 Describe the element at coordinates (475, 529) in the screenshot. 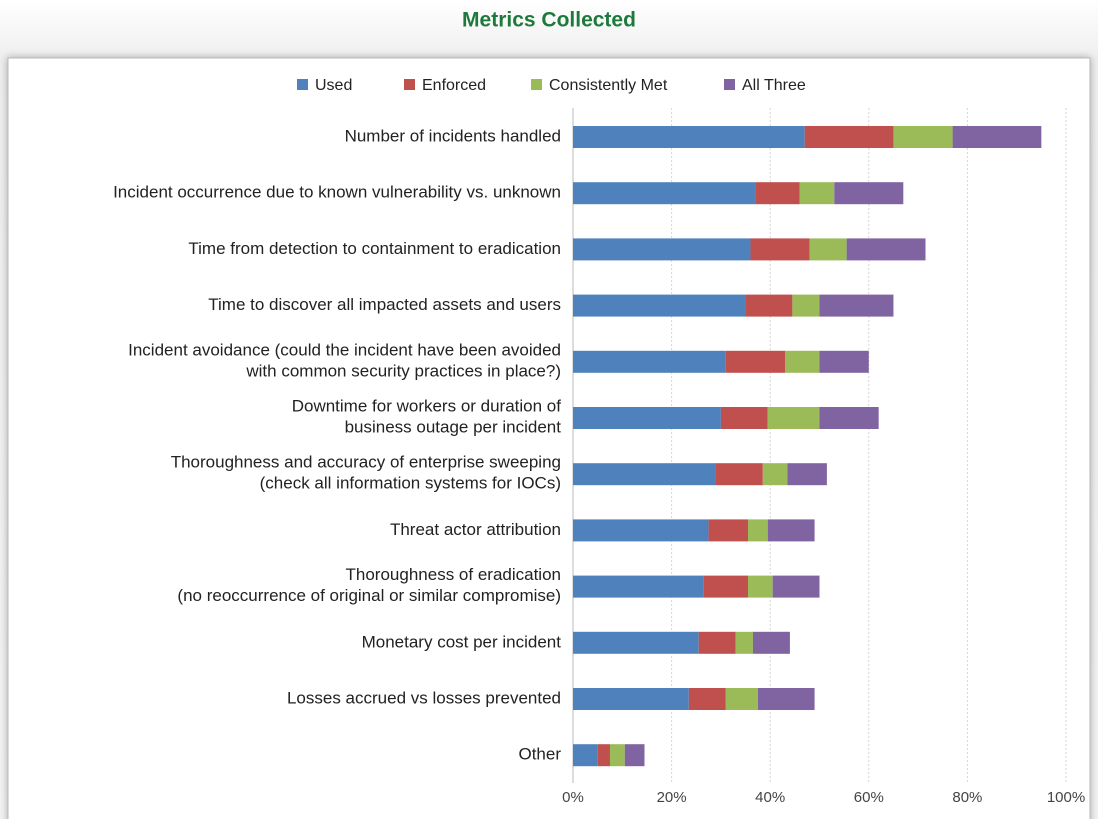

I see `y-tick-label: Threat actor attribution` at that location.